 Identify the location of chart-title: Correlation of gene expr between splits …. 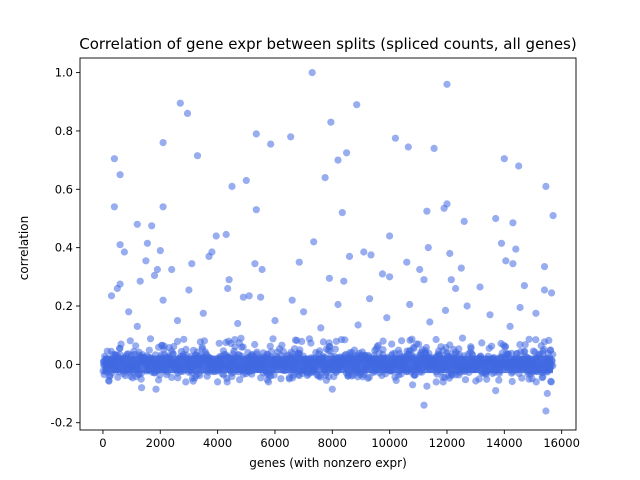
(327, 44).